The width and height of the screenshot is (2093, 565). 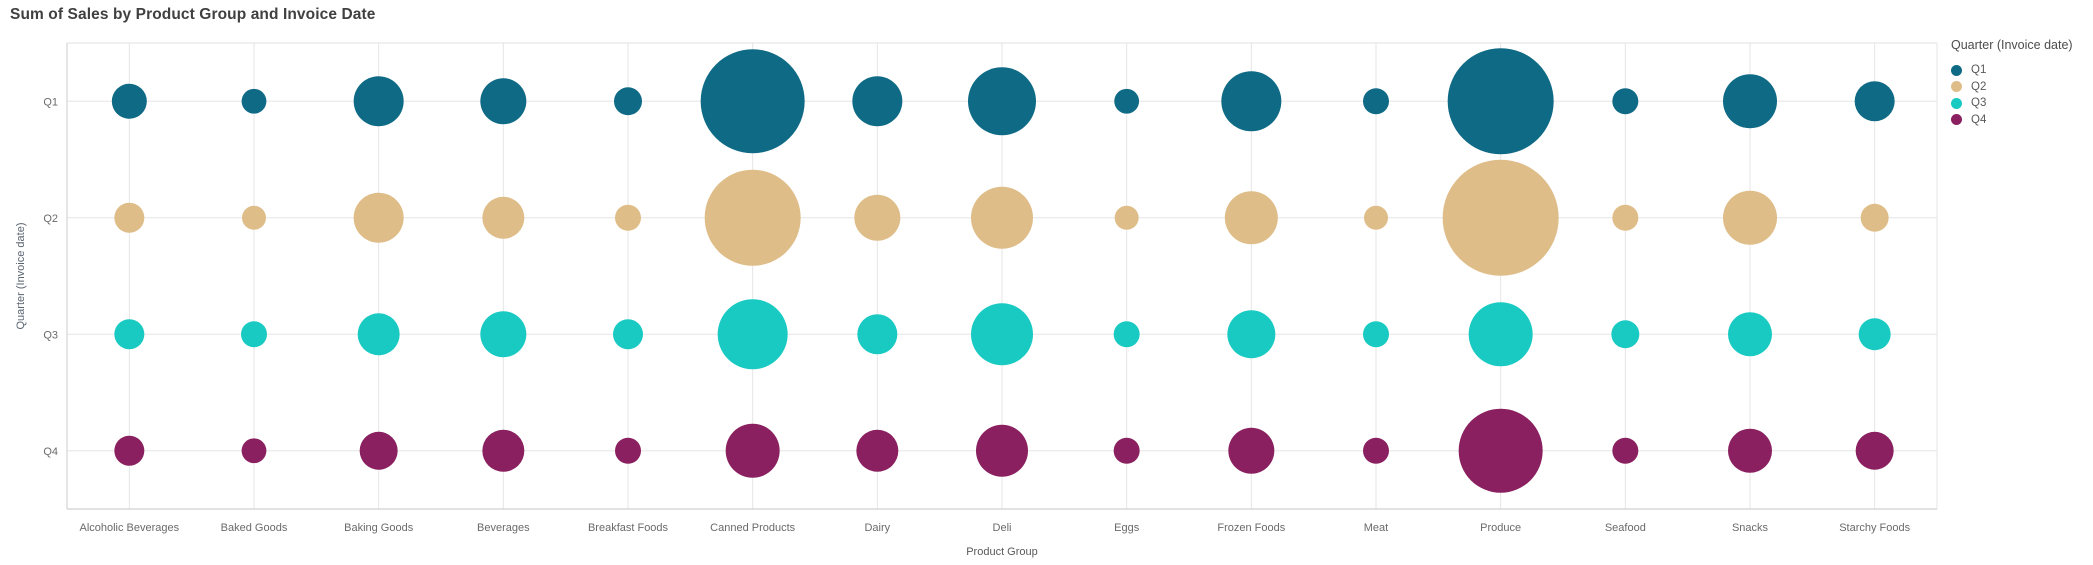 I want to click on x-axis-title: Product Group, so click(x=1002, y=552).